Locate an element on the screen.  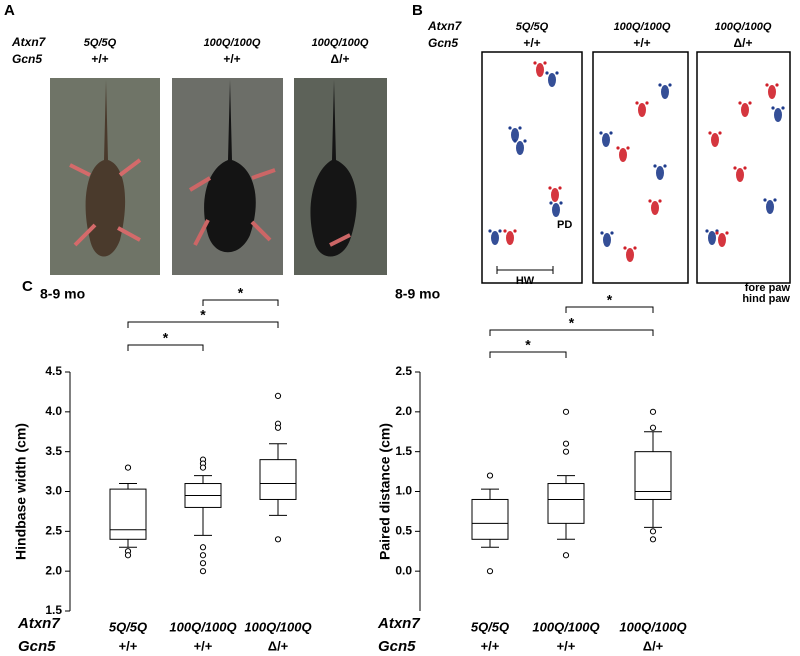
y-tick-label: 2.0 is located at coordinates (403, 411).